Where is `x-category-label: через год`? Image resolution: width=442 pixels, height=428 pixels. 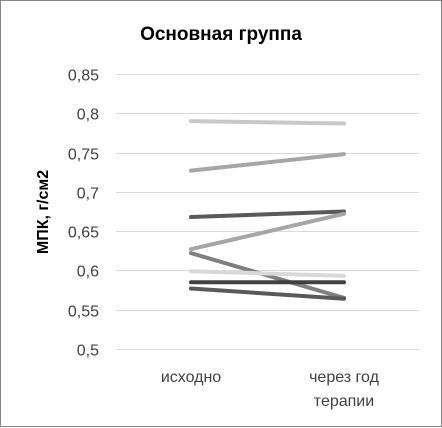
x-category-label: через год is located at coordinates (344, 377).